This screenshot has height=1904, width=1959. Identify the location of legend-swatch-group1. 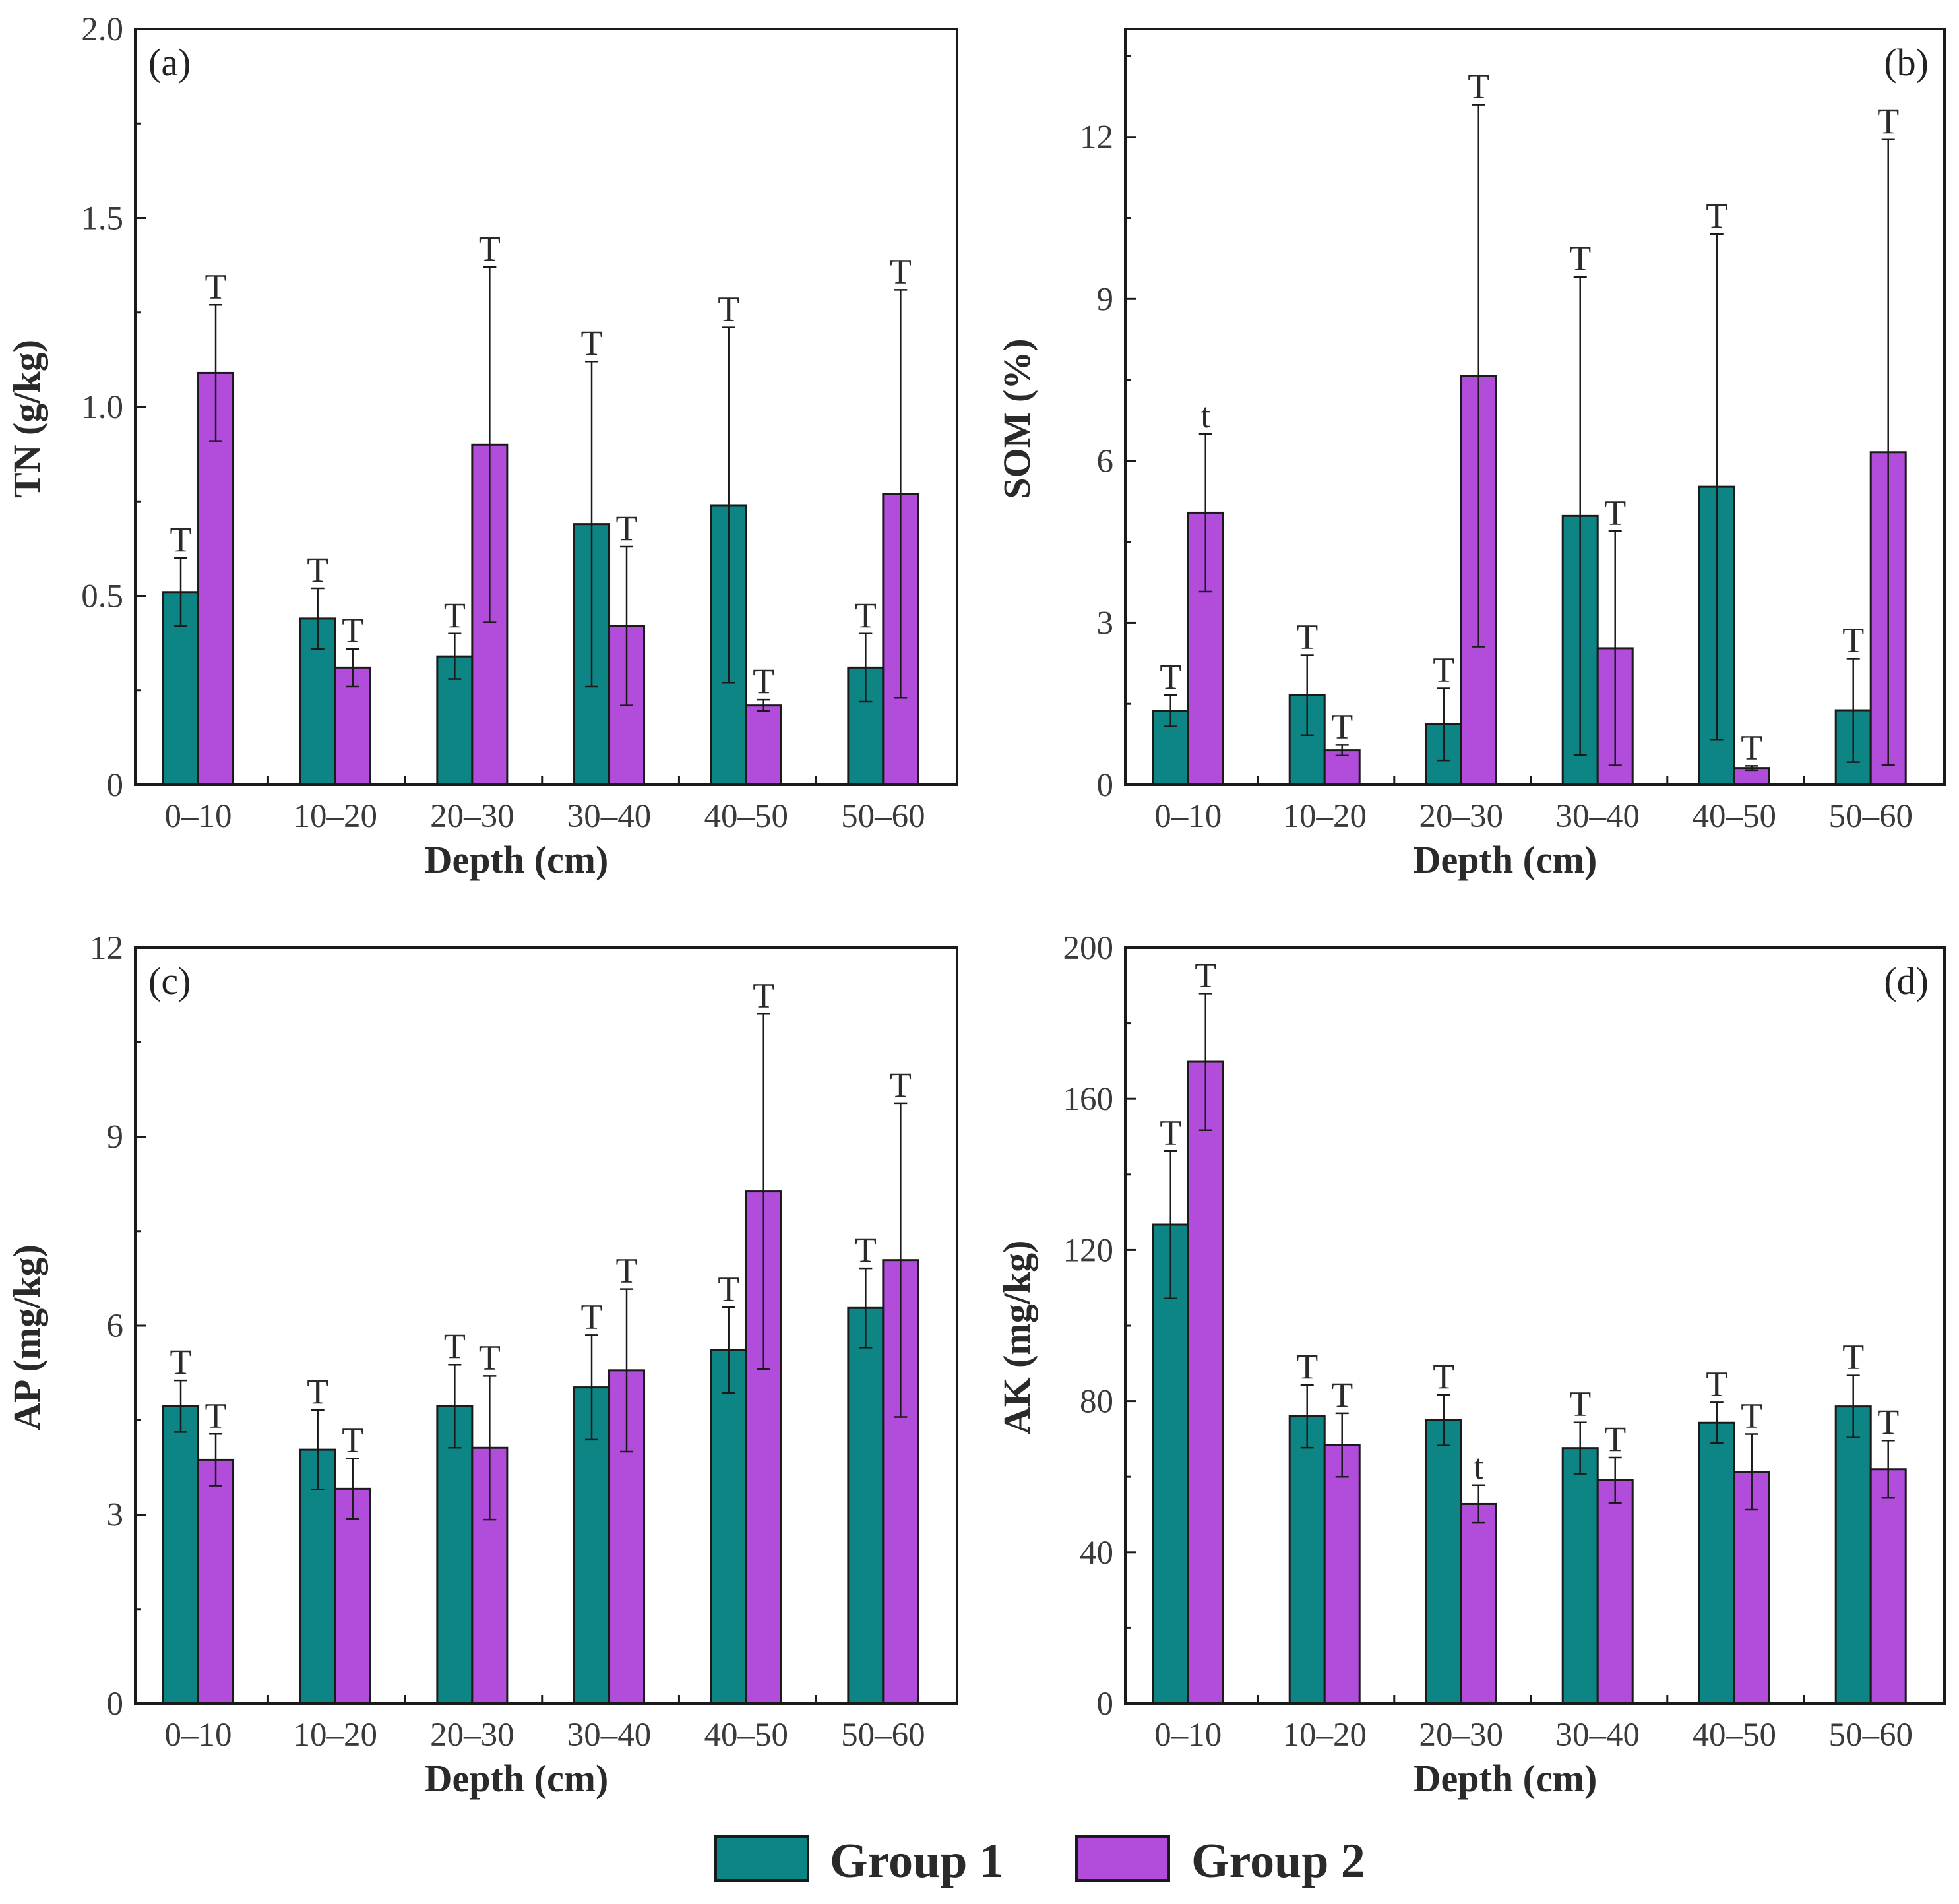
(762, 1858).